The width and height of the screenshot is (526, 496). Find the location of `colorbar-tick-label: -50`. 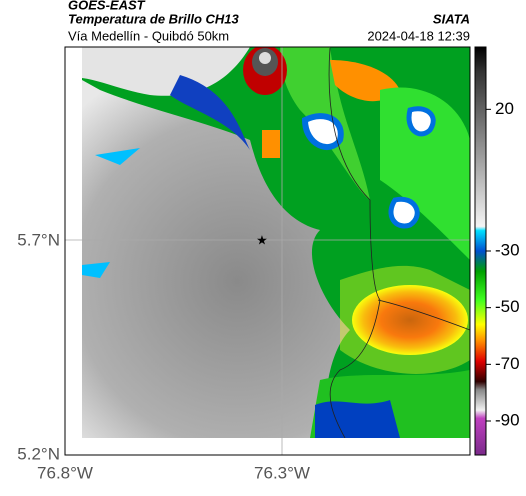

colorbar-tick-label: -50 is located at coordinates (507, 306).